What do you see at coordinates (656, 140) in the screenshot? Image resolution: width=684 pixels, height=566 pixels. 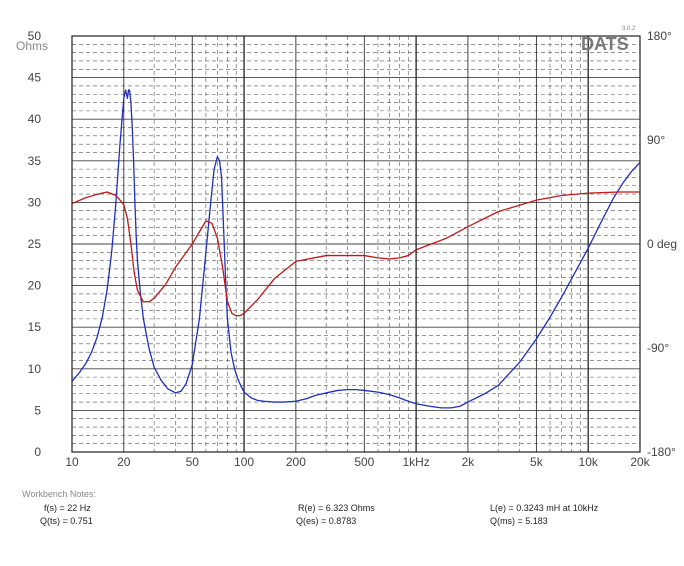 I see `y-right-tick-label: 90°` at bounding box center [656, 140].